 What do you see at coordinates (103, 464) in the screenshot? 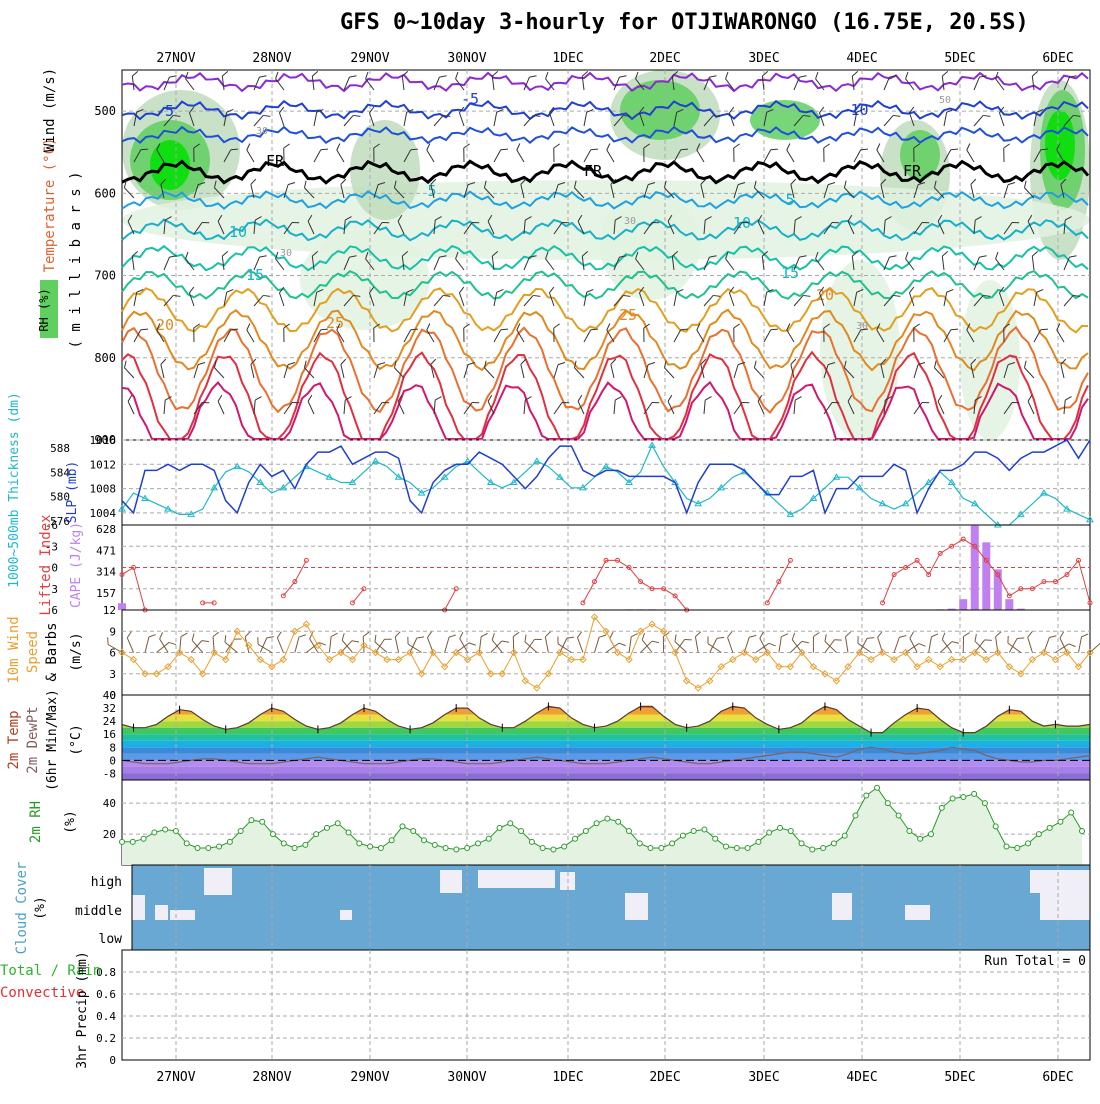
I see `slp-tick-label: 1012` at bounding box center [103, 464].